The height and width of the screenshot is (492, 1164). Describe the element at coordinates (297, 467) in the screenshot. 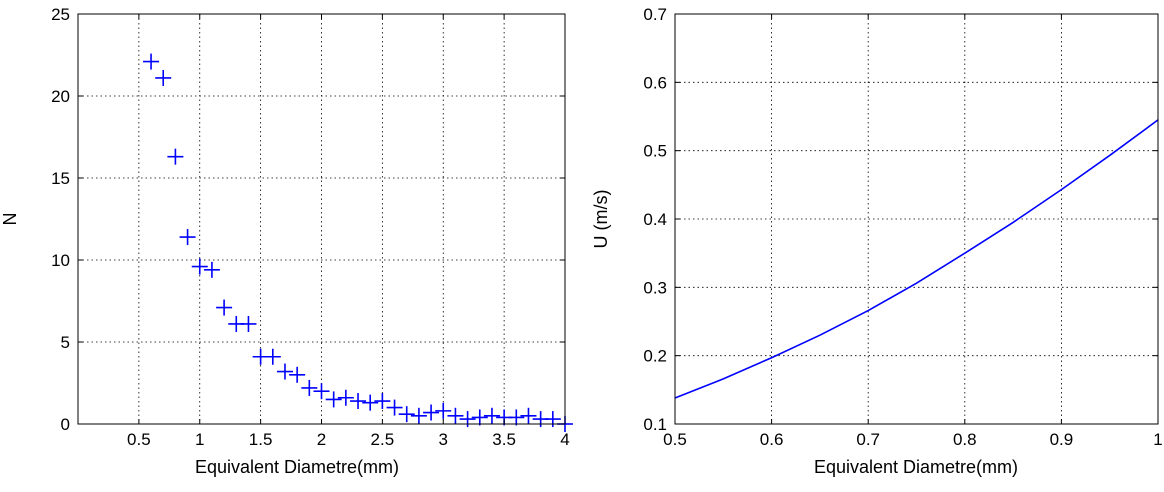

I see `left-x-axis-label: Equivalent Diametre(mm)` at that location.